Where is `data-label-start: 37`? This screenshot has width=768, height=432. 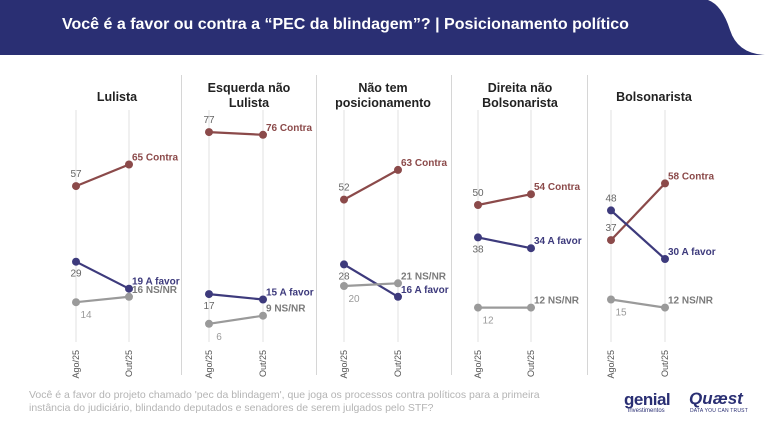 data-label-start: 37 is located at coordinates (611, 228).